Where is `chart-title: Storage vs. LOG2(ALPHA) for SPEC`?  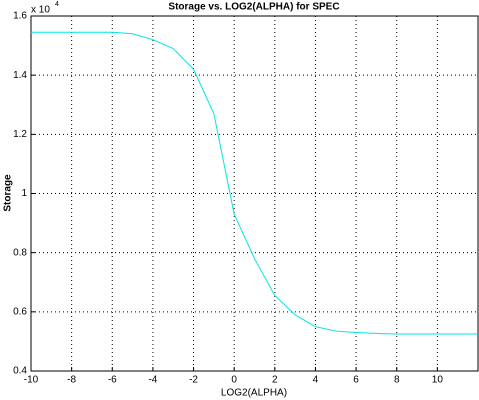 chart-title: Storage vs. LOG2(ALPHA) for SPEC is located at coordinates (253, 7).